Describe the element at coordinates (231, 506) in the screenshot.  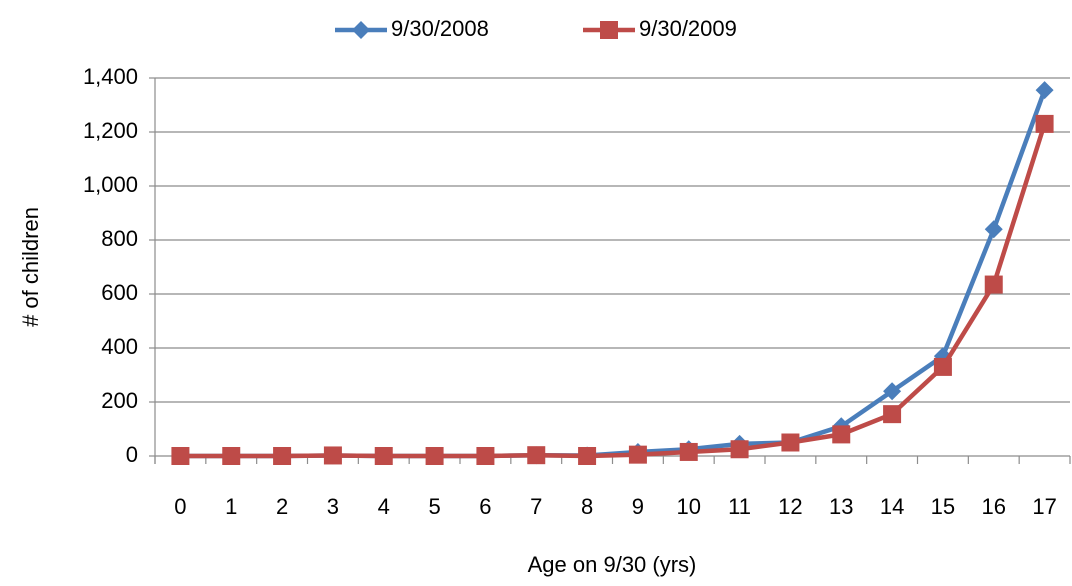
I see `x-tick-label: 1` at that location.